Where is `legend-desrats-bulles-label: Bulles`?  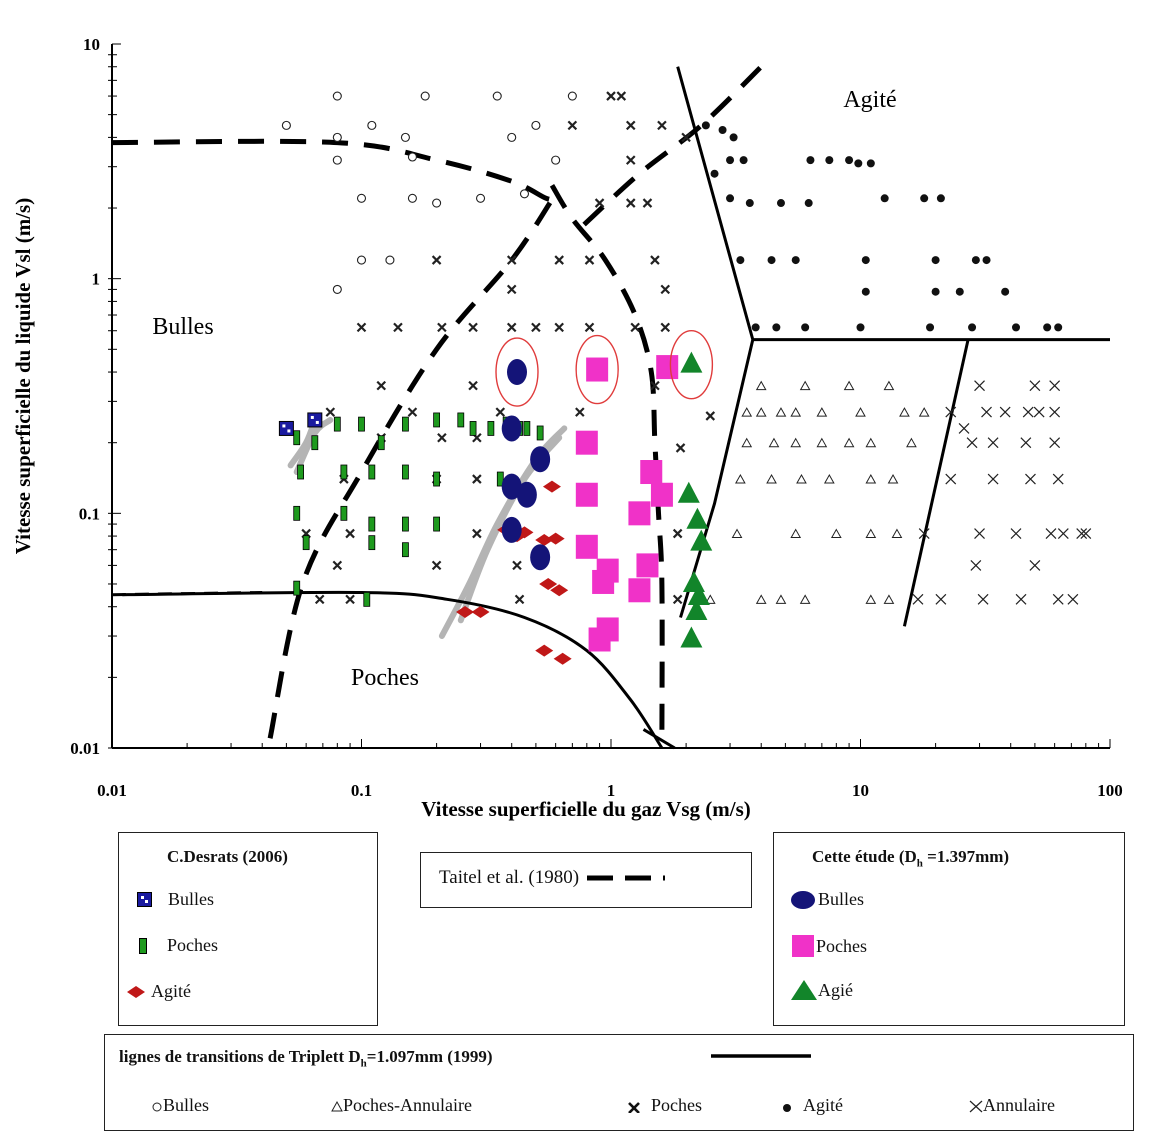
legend-desrats-bulles-label: Bulles is located at coordinates (191, 899).